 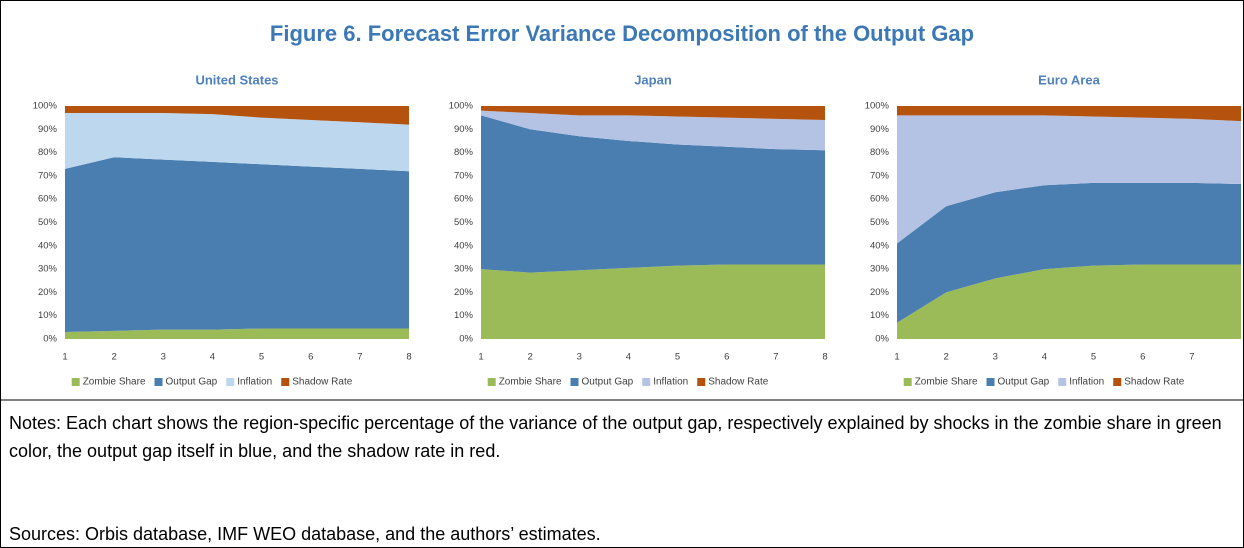 What do you see at coordinates (236, 79) in the screenshot?
I see `chart-title: United States` at bounding box center [236, 79].